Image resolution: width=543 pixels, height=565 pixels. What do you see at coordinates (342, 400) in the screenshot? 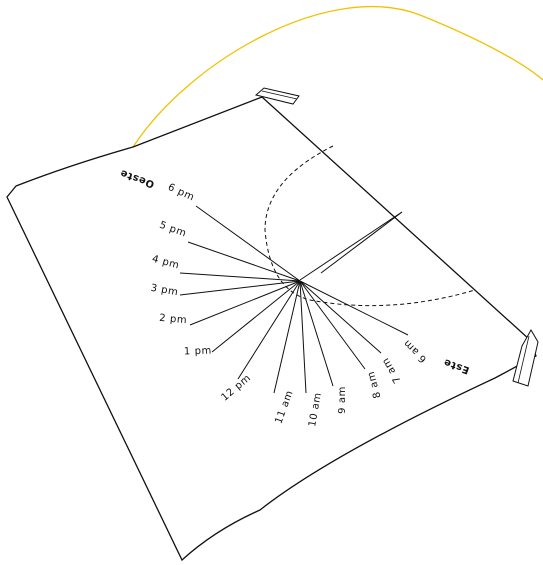
I see `hour-label-9-am: 9 am` at bounding box center [342, 400].